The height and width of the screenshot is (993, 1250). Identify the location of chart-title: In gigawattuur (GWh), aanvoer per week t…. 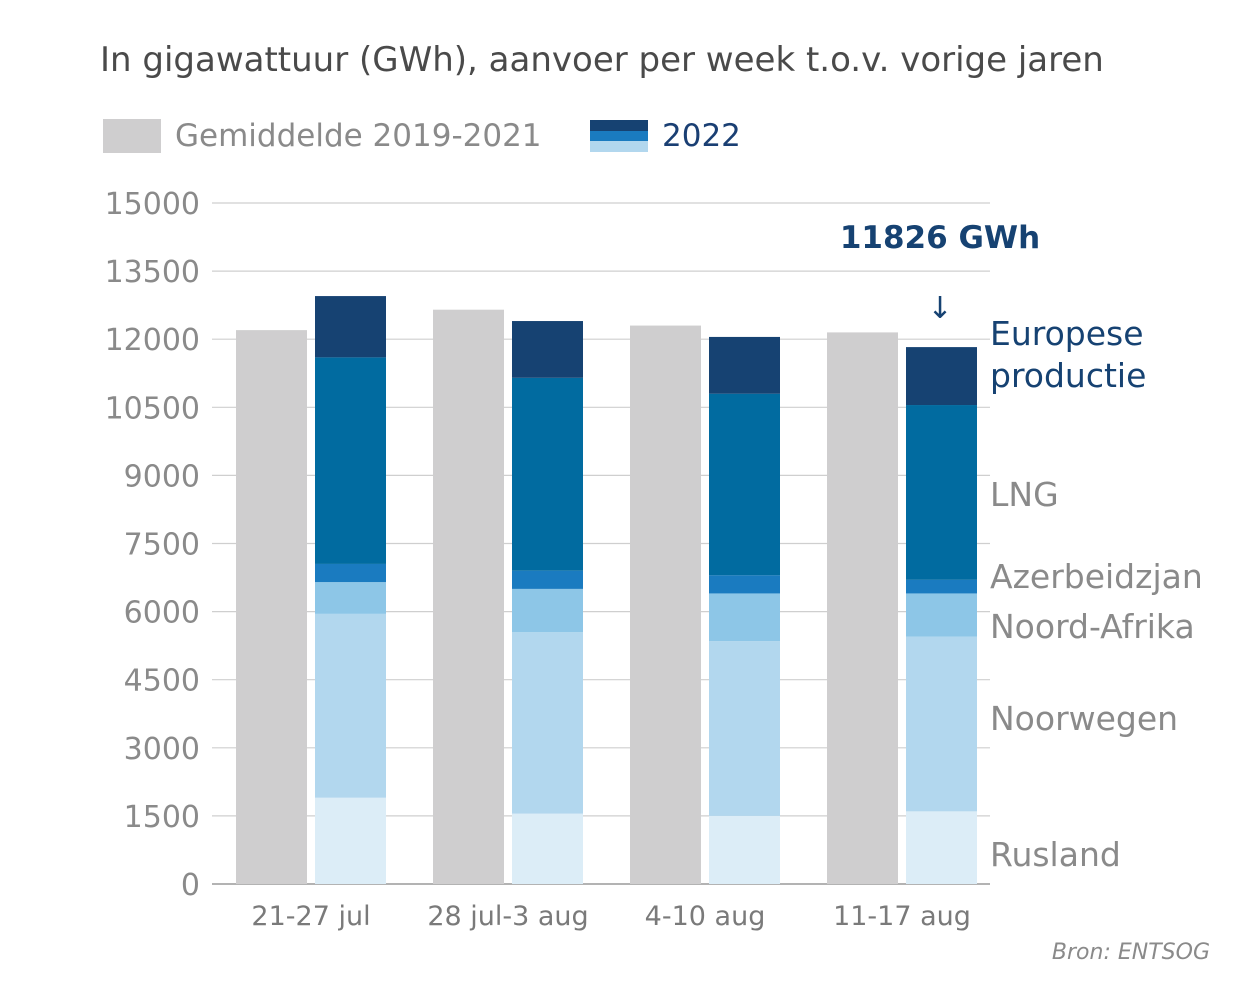
(602, 60).